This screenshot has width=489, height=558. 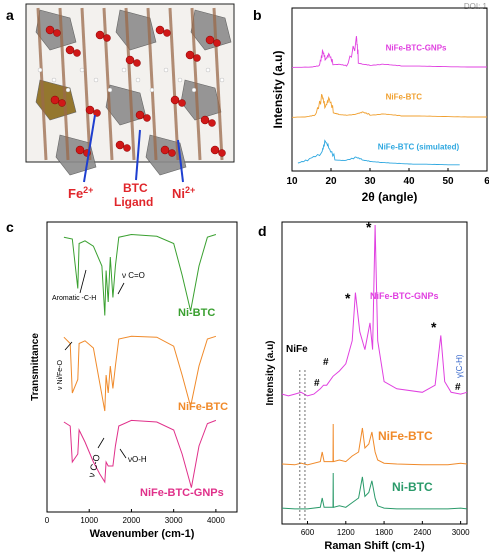 I want to click on doi-fragment: DOI: 1, so click(x=475, y=6).